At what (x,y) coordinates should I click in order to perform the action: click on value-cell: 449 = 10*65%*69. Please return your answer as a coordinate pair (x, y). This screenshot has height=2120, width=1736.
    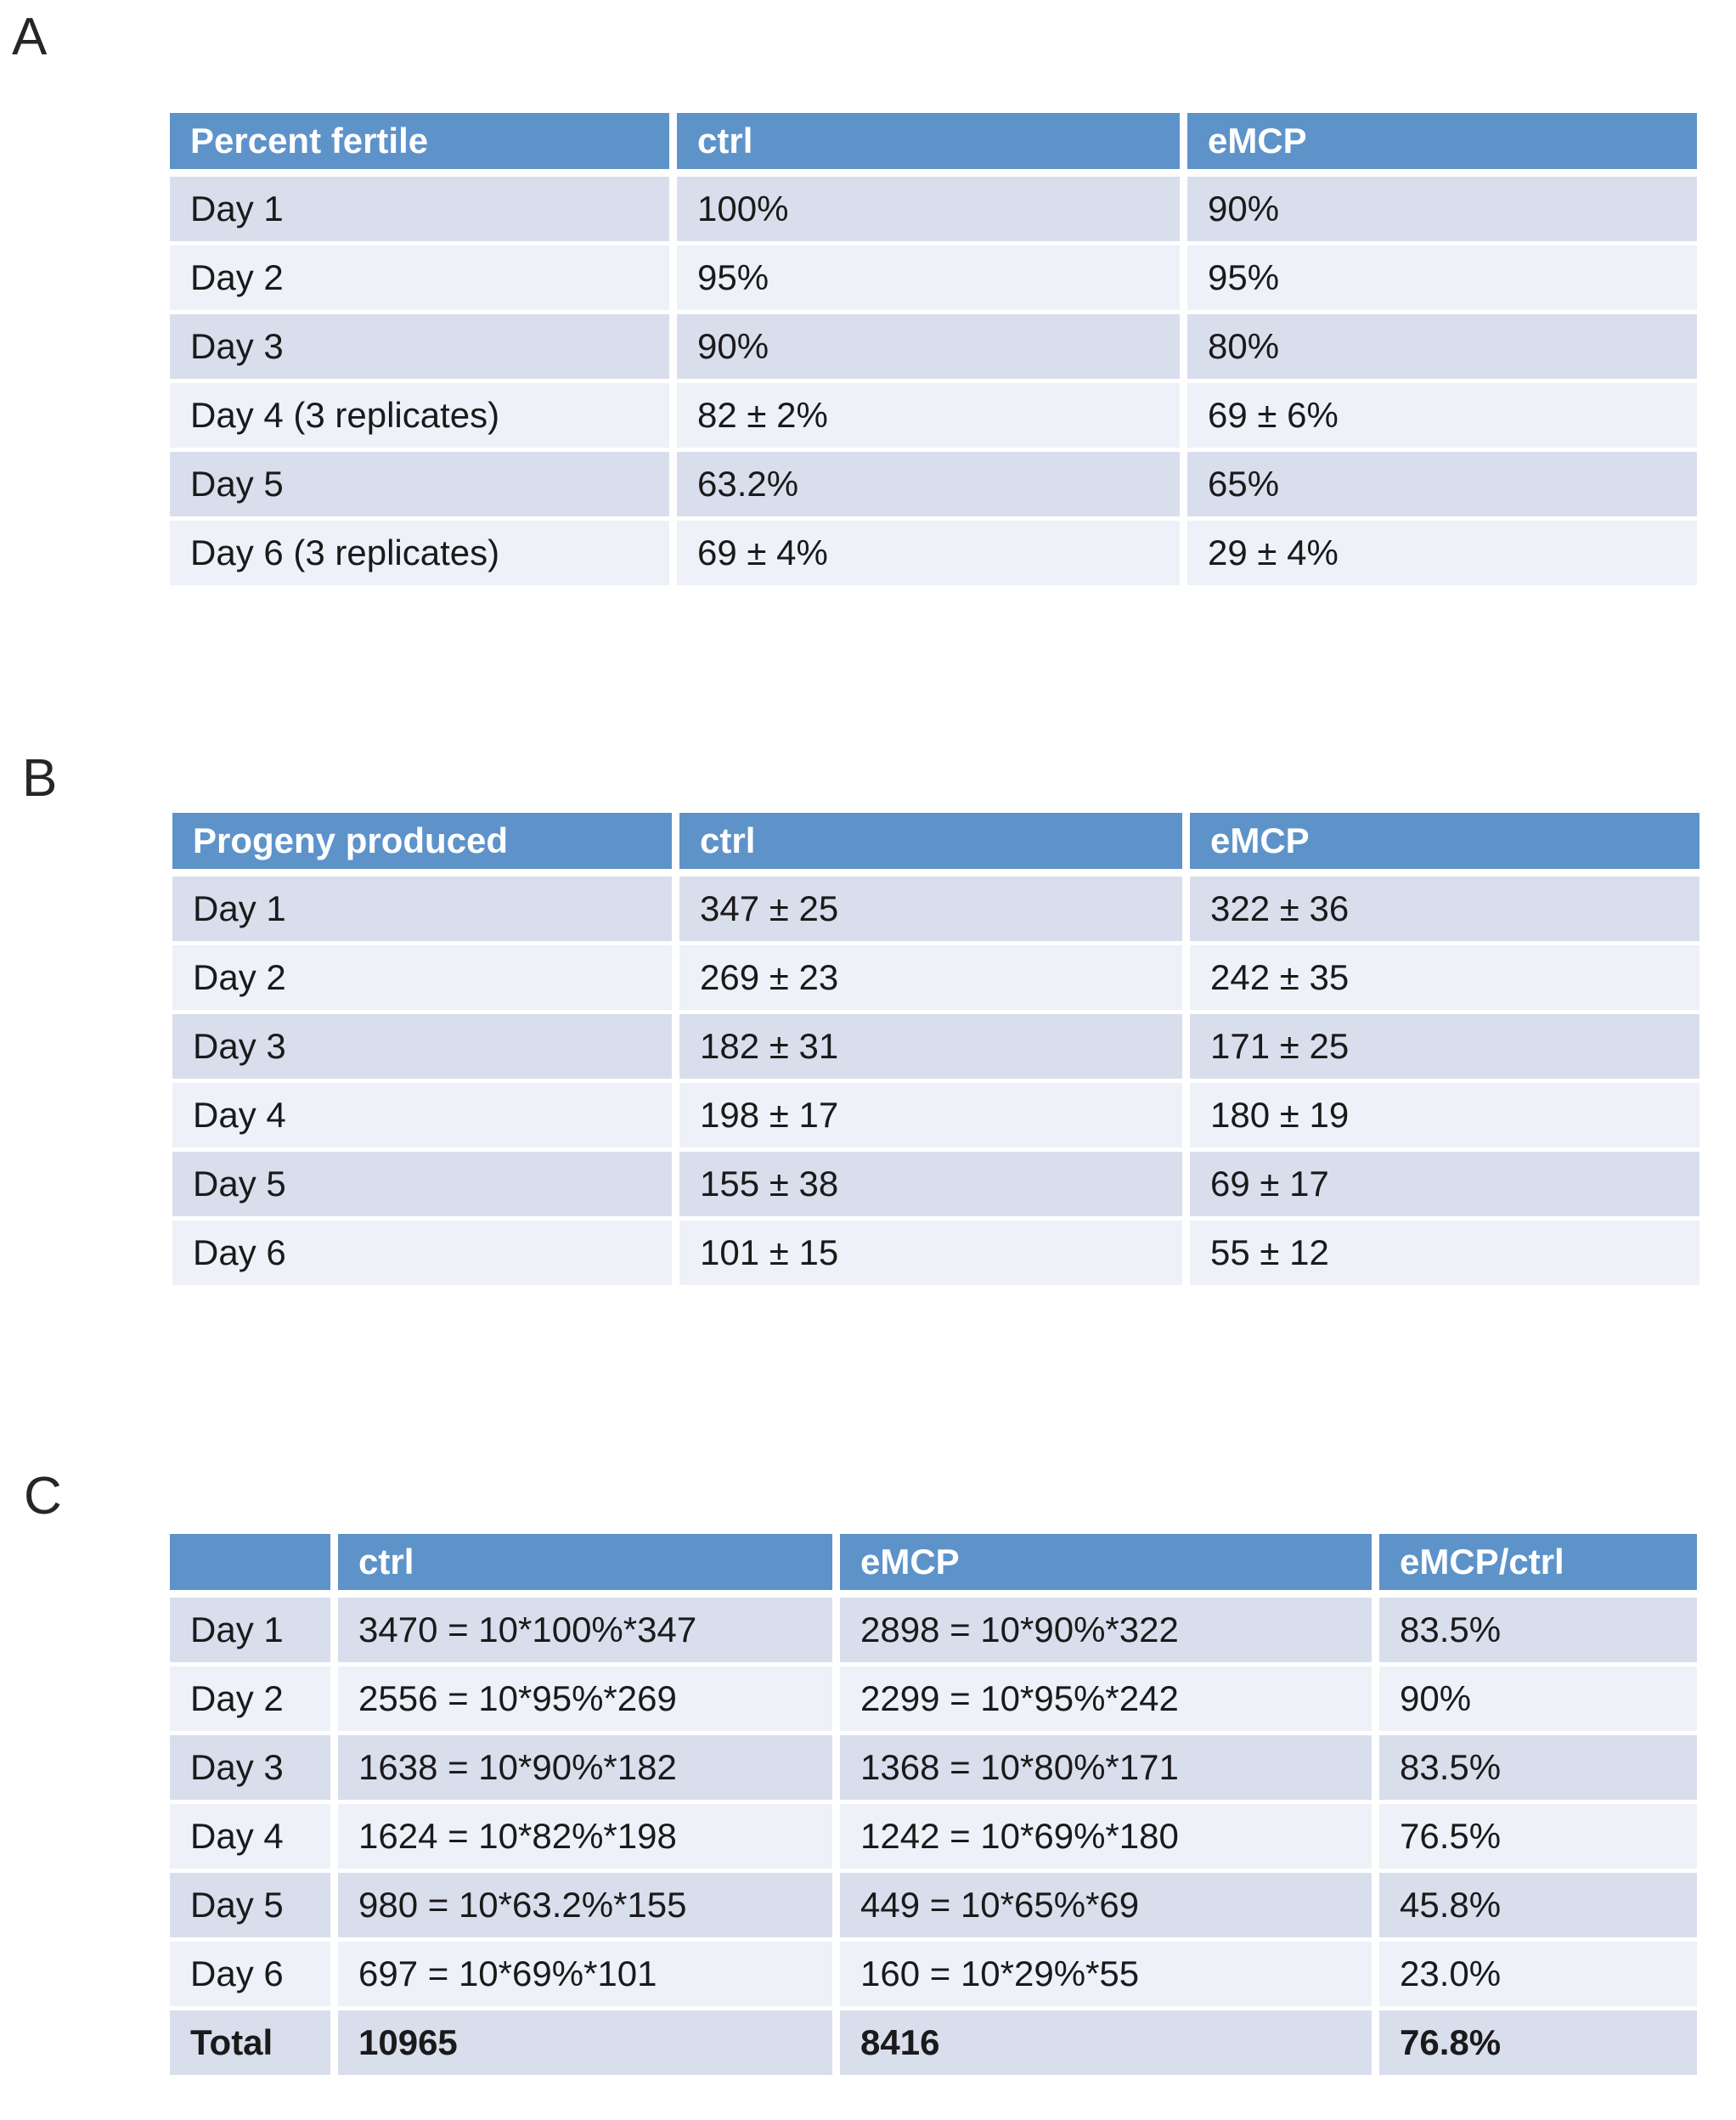
    Looking at the image, I should click on (1109, 1907).